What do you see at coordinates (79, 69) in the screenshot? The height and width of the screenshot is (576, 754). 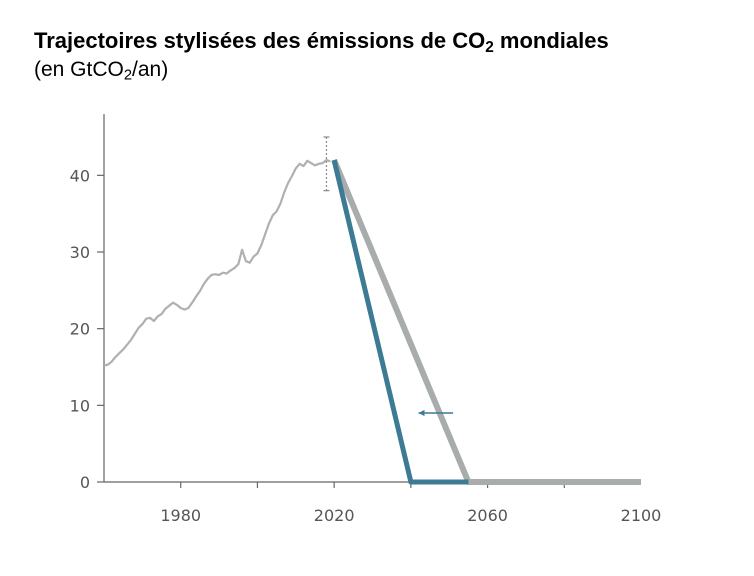 I see `chart-subtitle-start: (en GtCO` at bounding box center [79, 69].